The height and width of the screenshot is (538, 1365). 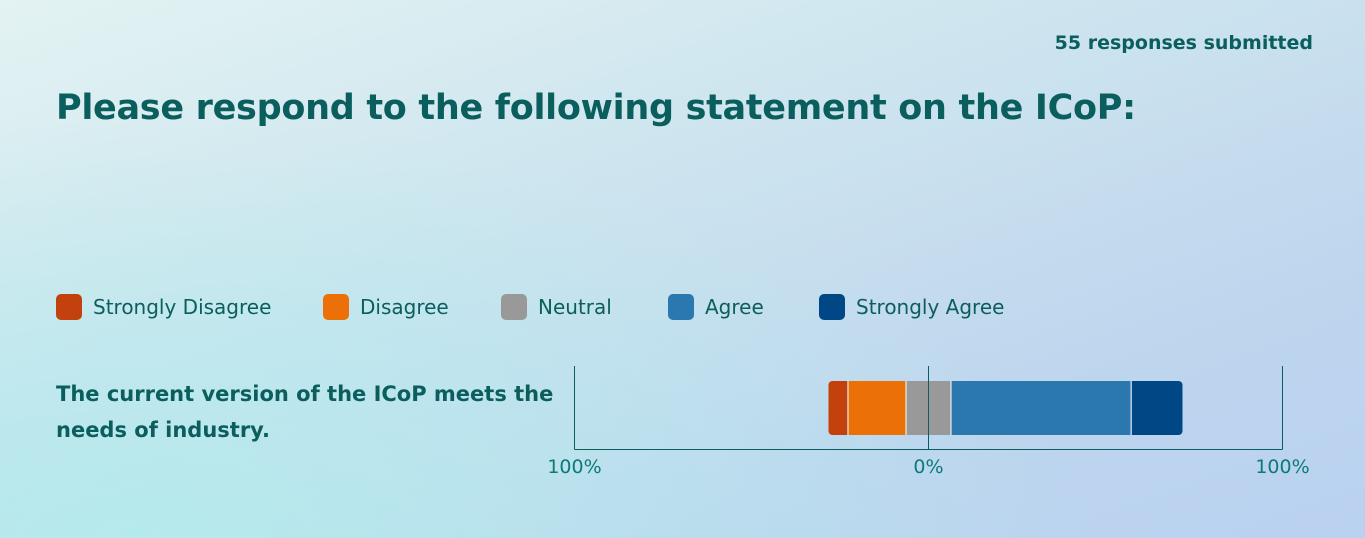 What do you see at coordinates (1157, 408) in the screenshot?
I see `bar-segment-strongly-agree` at bounding box center [1157, 408].